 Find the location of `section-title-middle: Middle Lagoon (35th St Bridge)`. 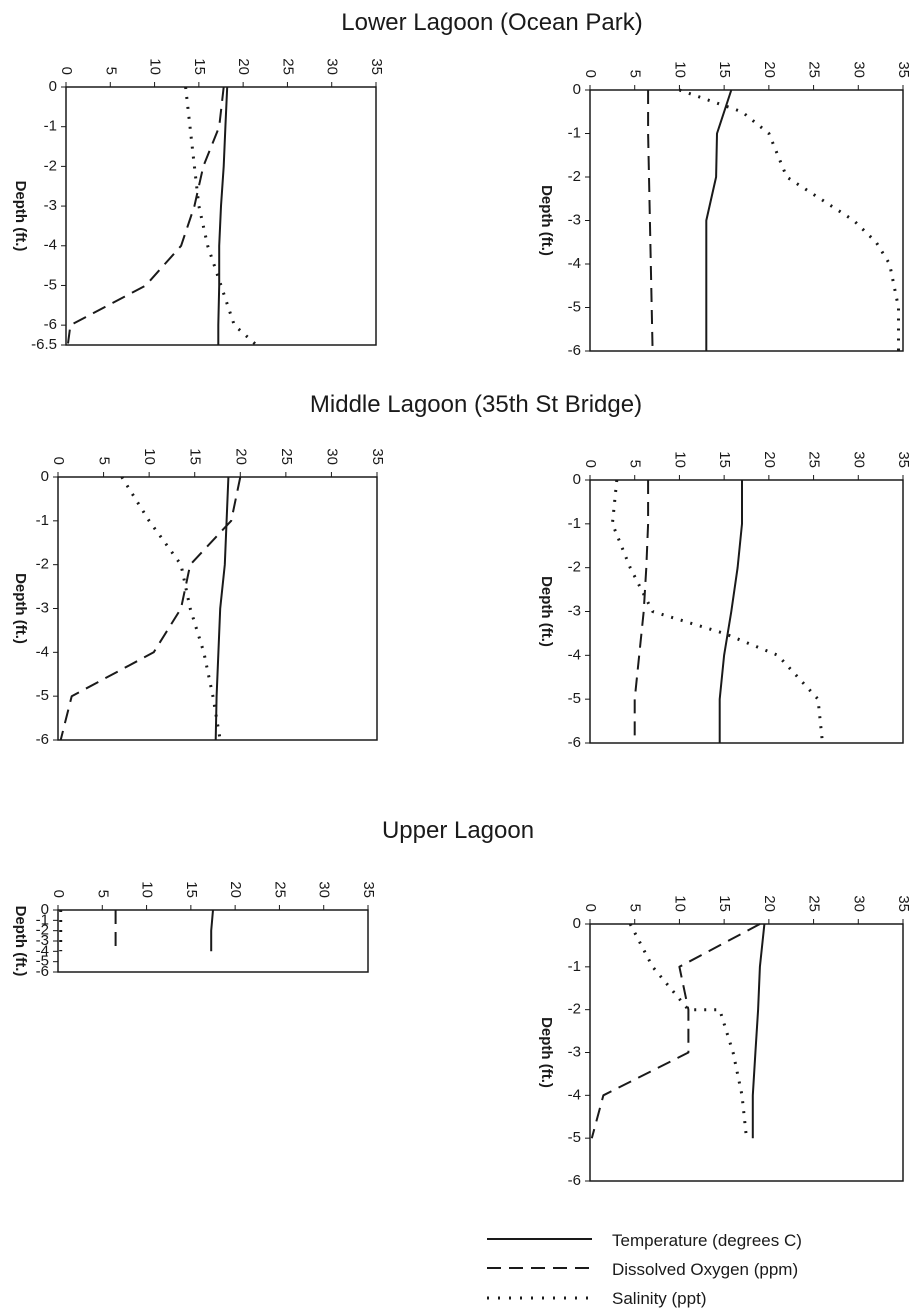

section-title-middle: Middle Lagoon (35th St Bridge) is located at coordinates (476, 404).